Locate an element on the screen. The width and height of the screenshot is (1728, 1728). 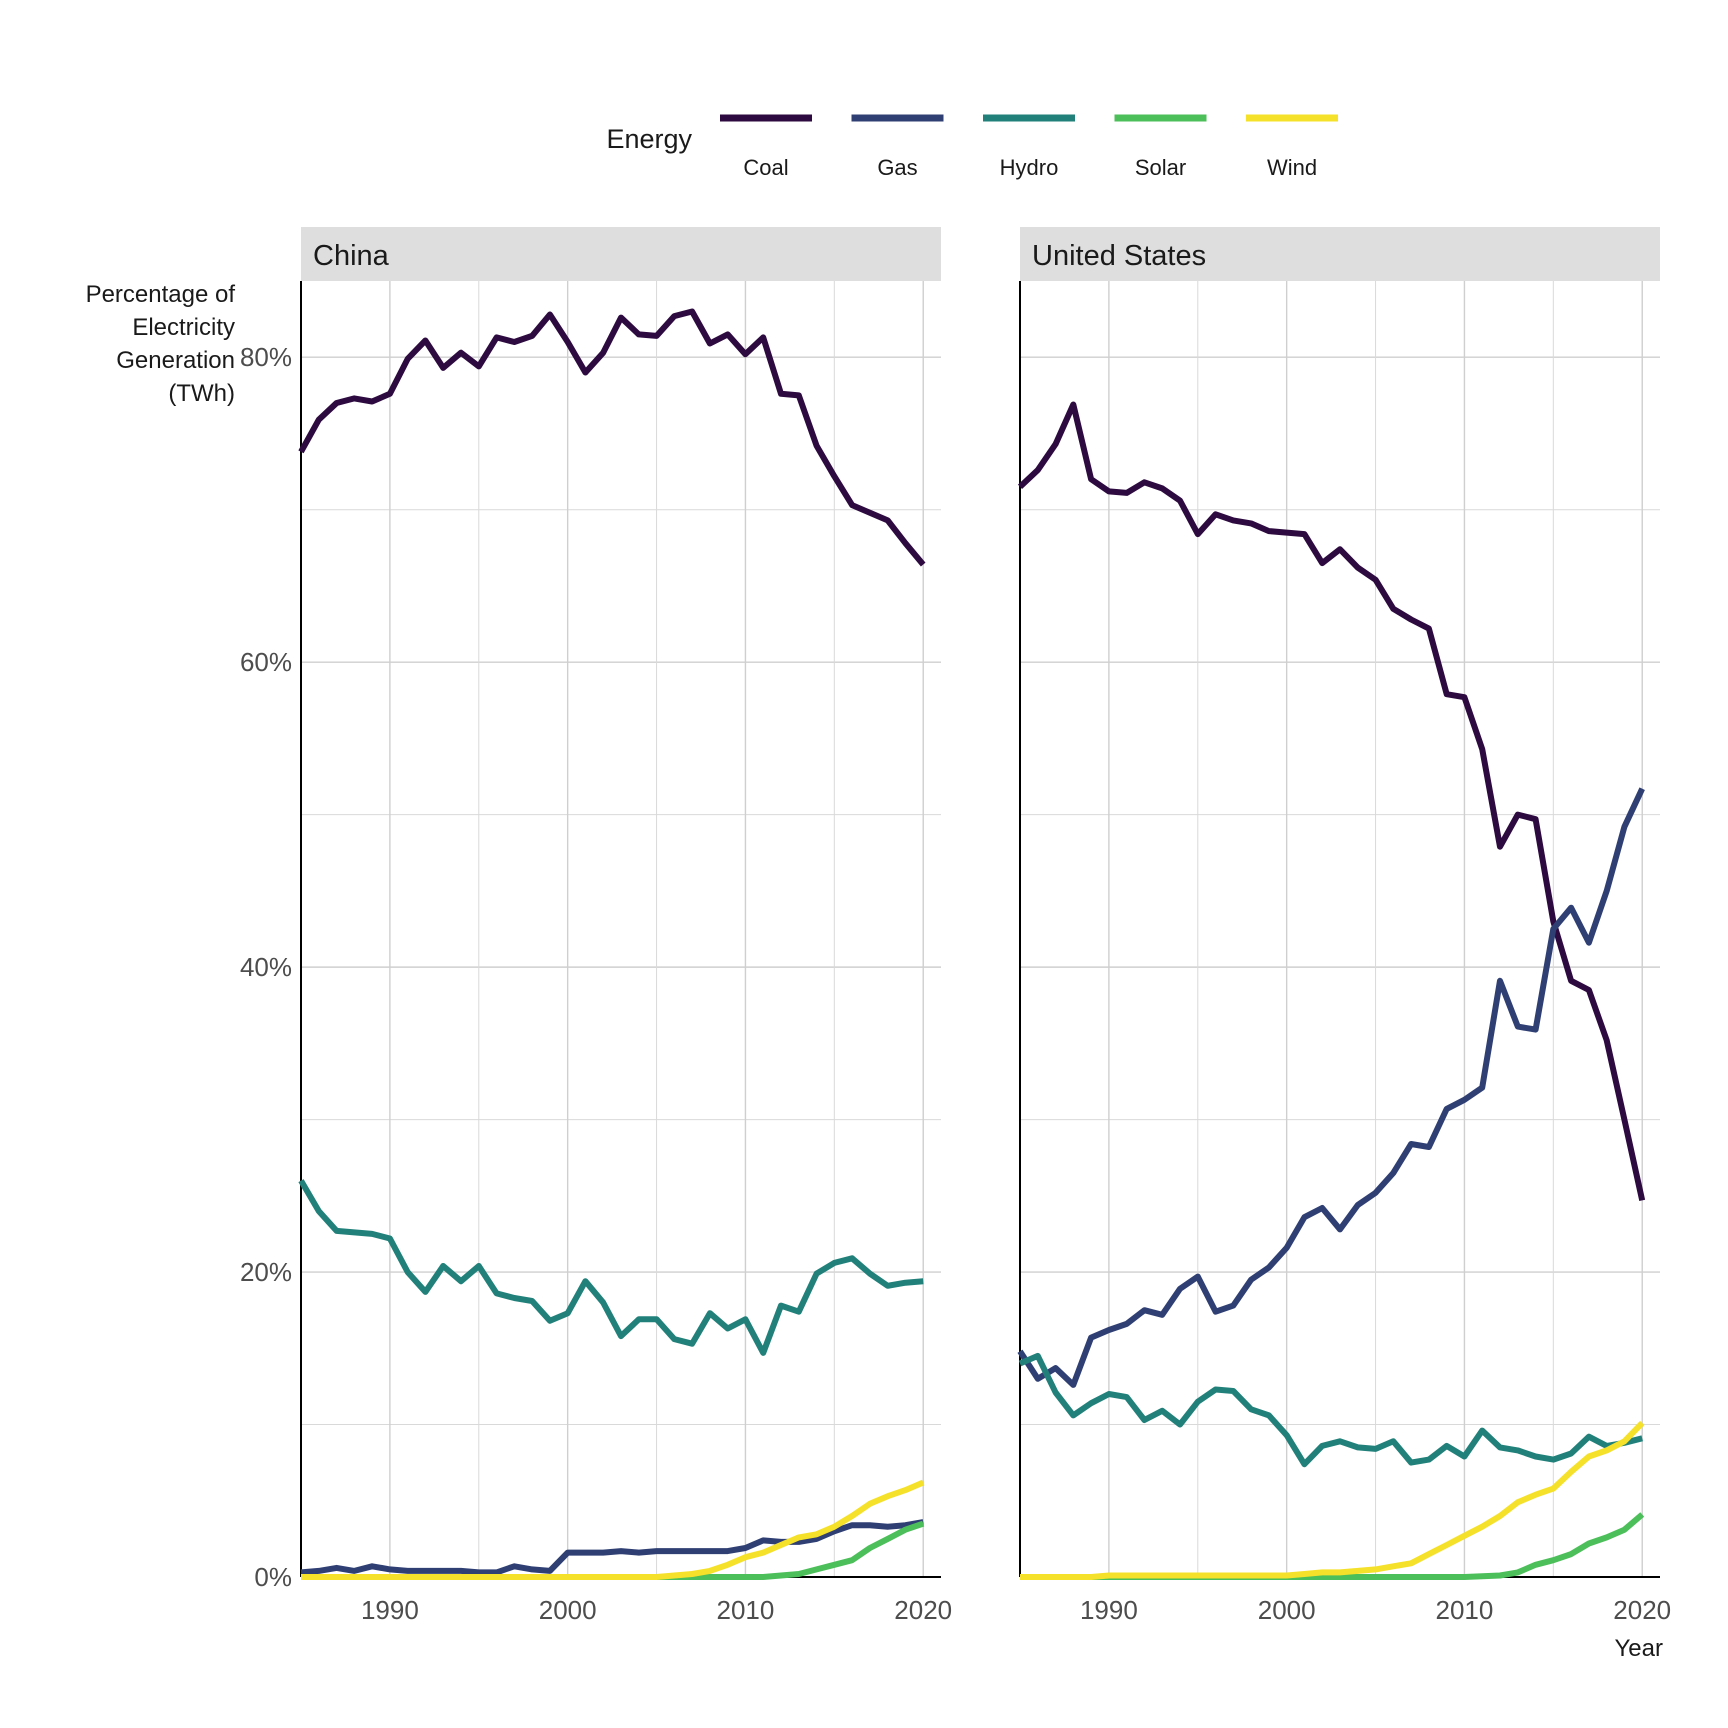
y-axis-label-line: (TWh) is located at coordinates (201, 393).